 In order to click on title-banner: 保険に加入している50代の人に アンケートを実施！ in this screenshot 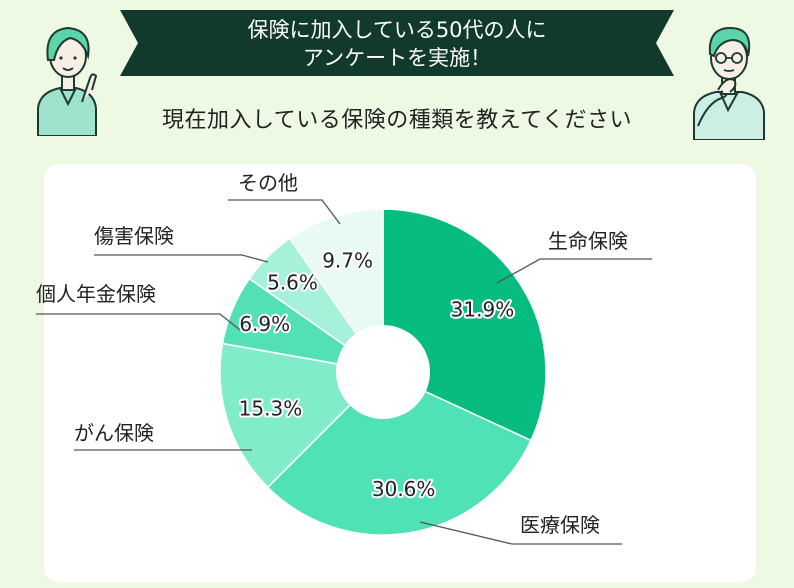, I will do `click(397, 43)`.